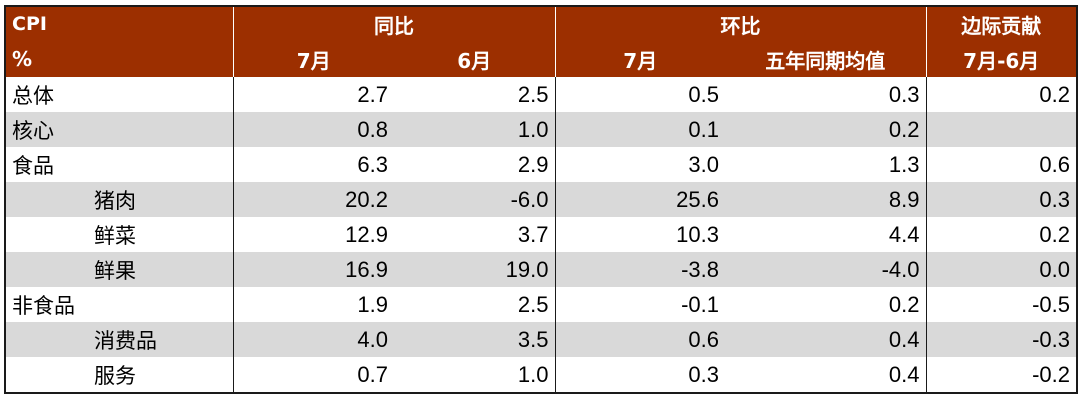 This screenshot has height=403, width=1080. I want to click on row-label: 总体, so click(119, 94).